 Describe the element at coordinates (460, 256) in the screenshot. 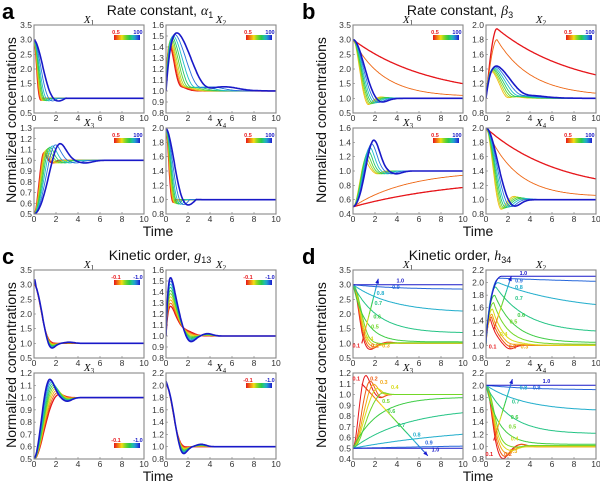

I see `panel-title: Kinetic order, h34` at that location.